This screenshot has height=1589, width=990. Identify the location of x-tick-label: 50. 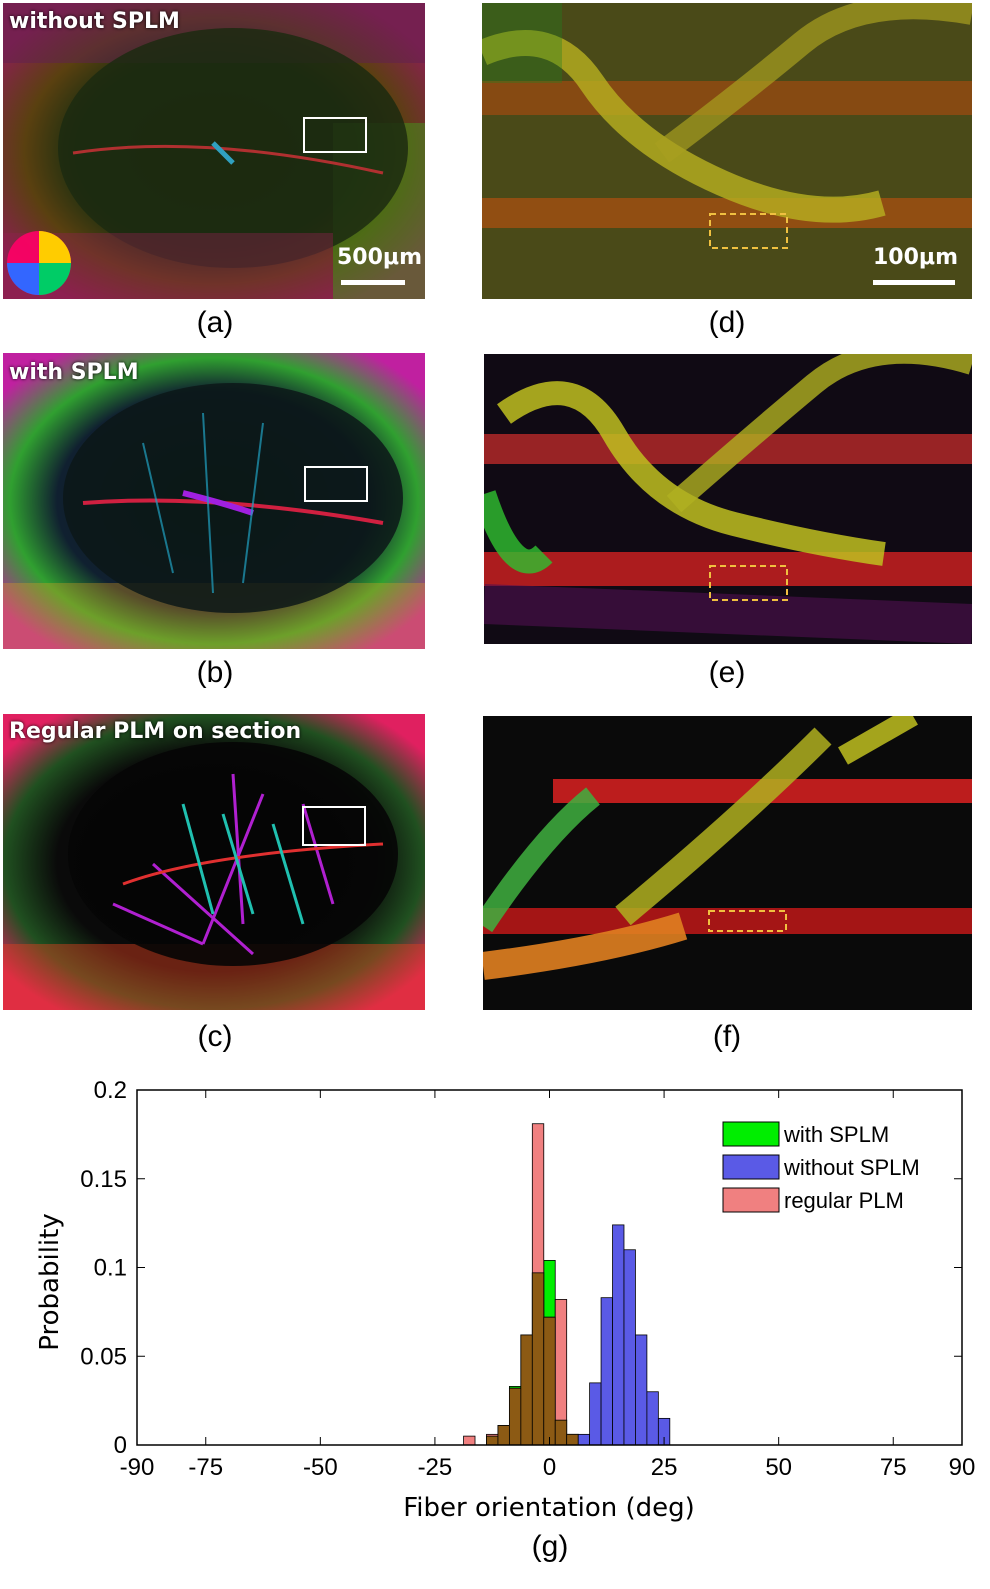
(778, 1467).